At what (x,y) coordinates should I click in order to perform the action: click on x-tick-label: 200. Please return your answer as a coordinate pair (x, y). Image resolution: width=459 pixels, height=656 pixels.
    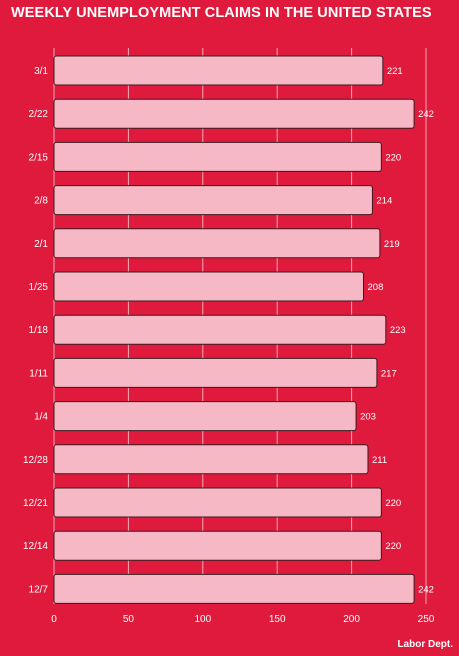
    Looking at the image, I should click on (351, 619).